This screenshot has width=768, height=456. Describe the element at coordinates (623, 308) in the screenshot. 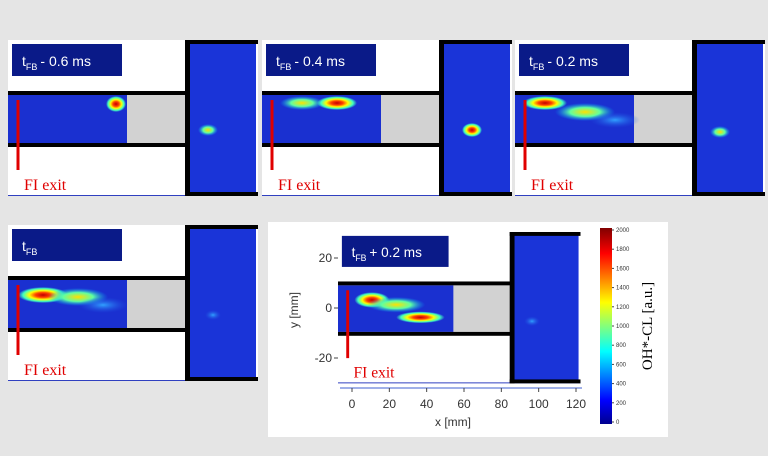

I see `colorbar-tick-label: 1200` at that location.